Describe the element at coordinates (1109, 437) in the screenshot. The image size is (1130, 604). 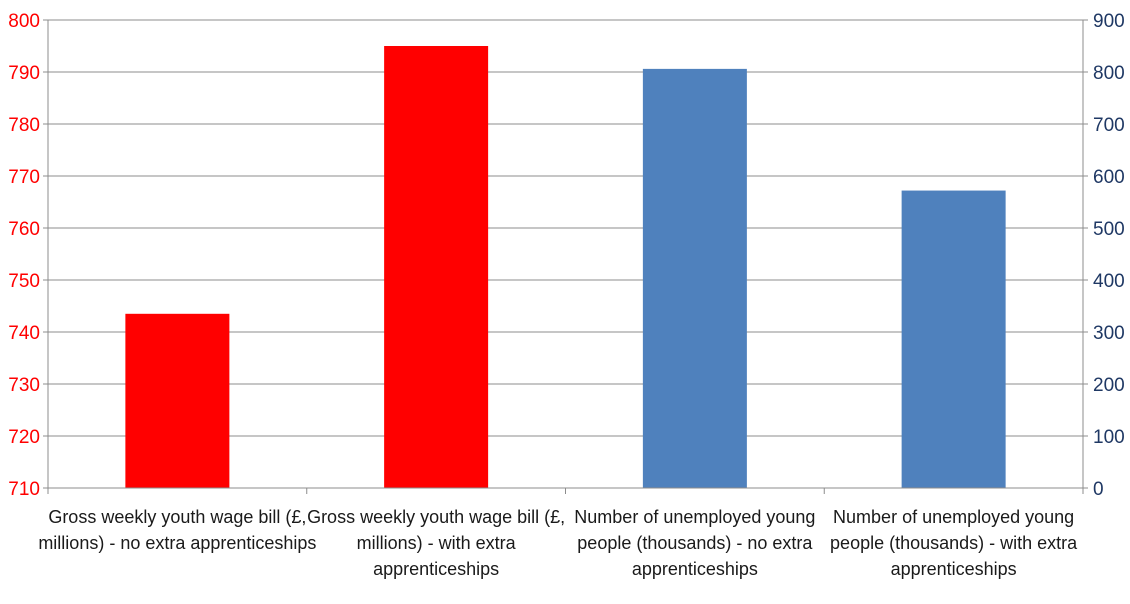
I see `right-tick-label: 100` at that location.